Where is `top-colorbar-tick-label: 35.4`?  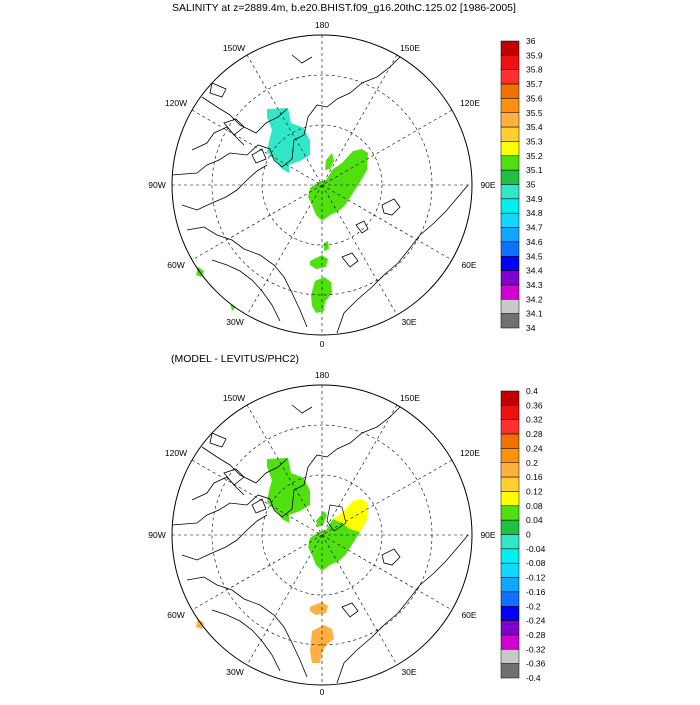
top-colorbar-tick-label: 35.4 is located at coordinates (534, 127).